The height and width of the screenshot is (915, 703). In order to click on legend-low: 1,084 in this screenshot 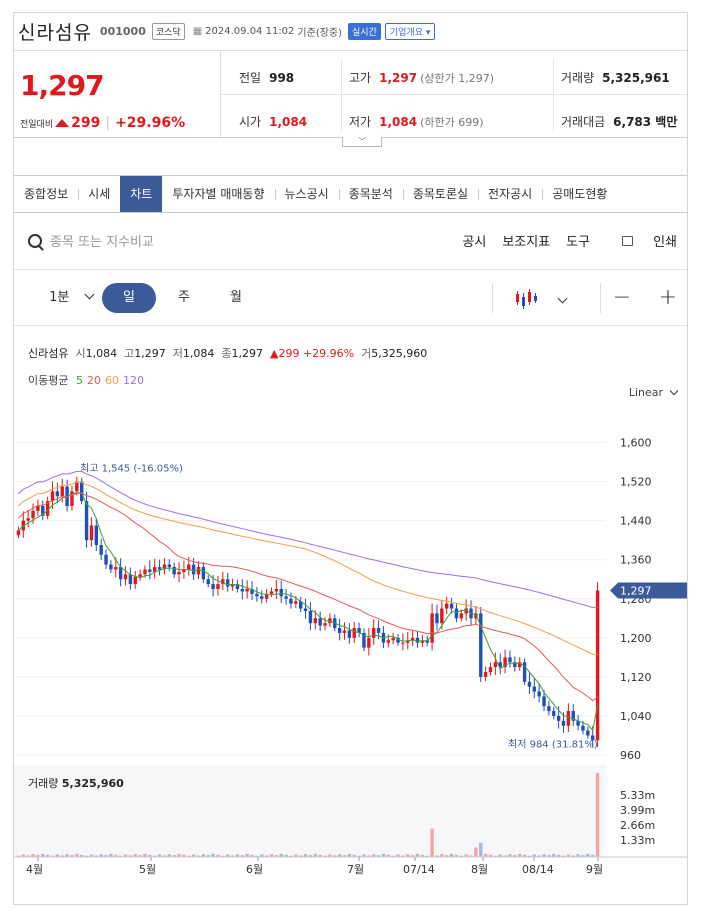, I will do `click(198, 353)`.